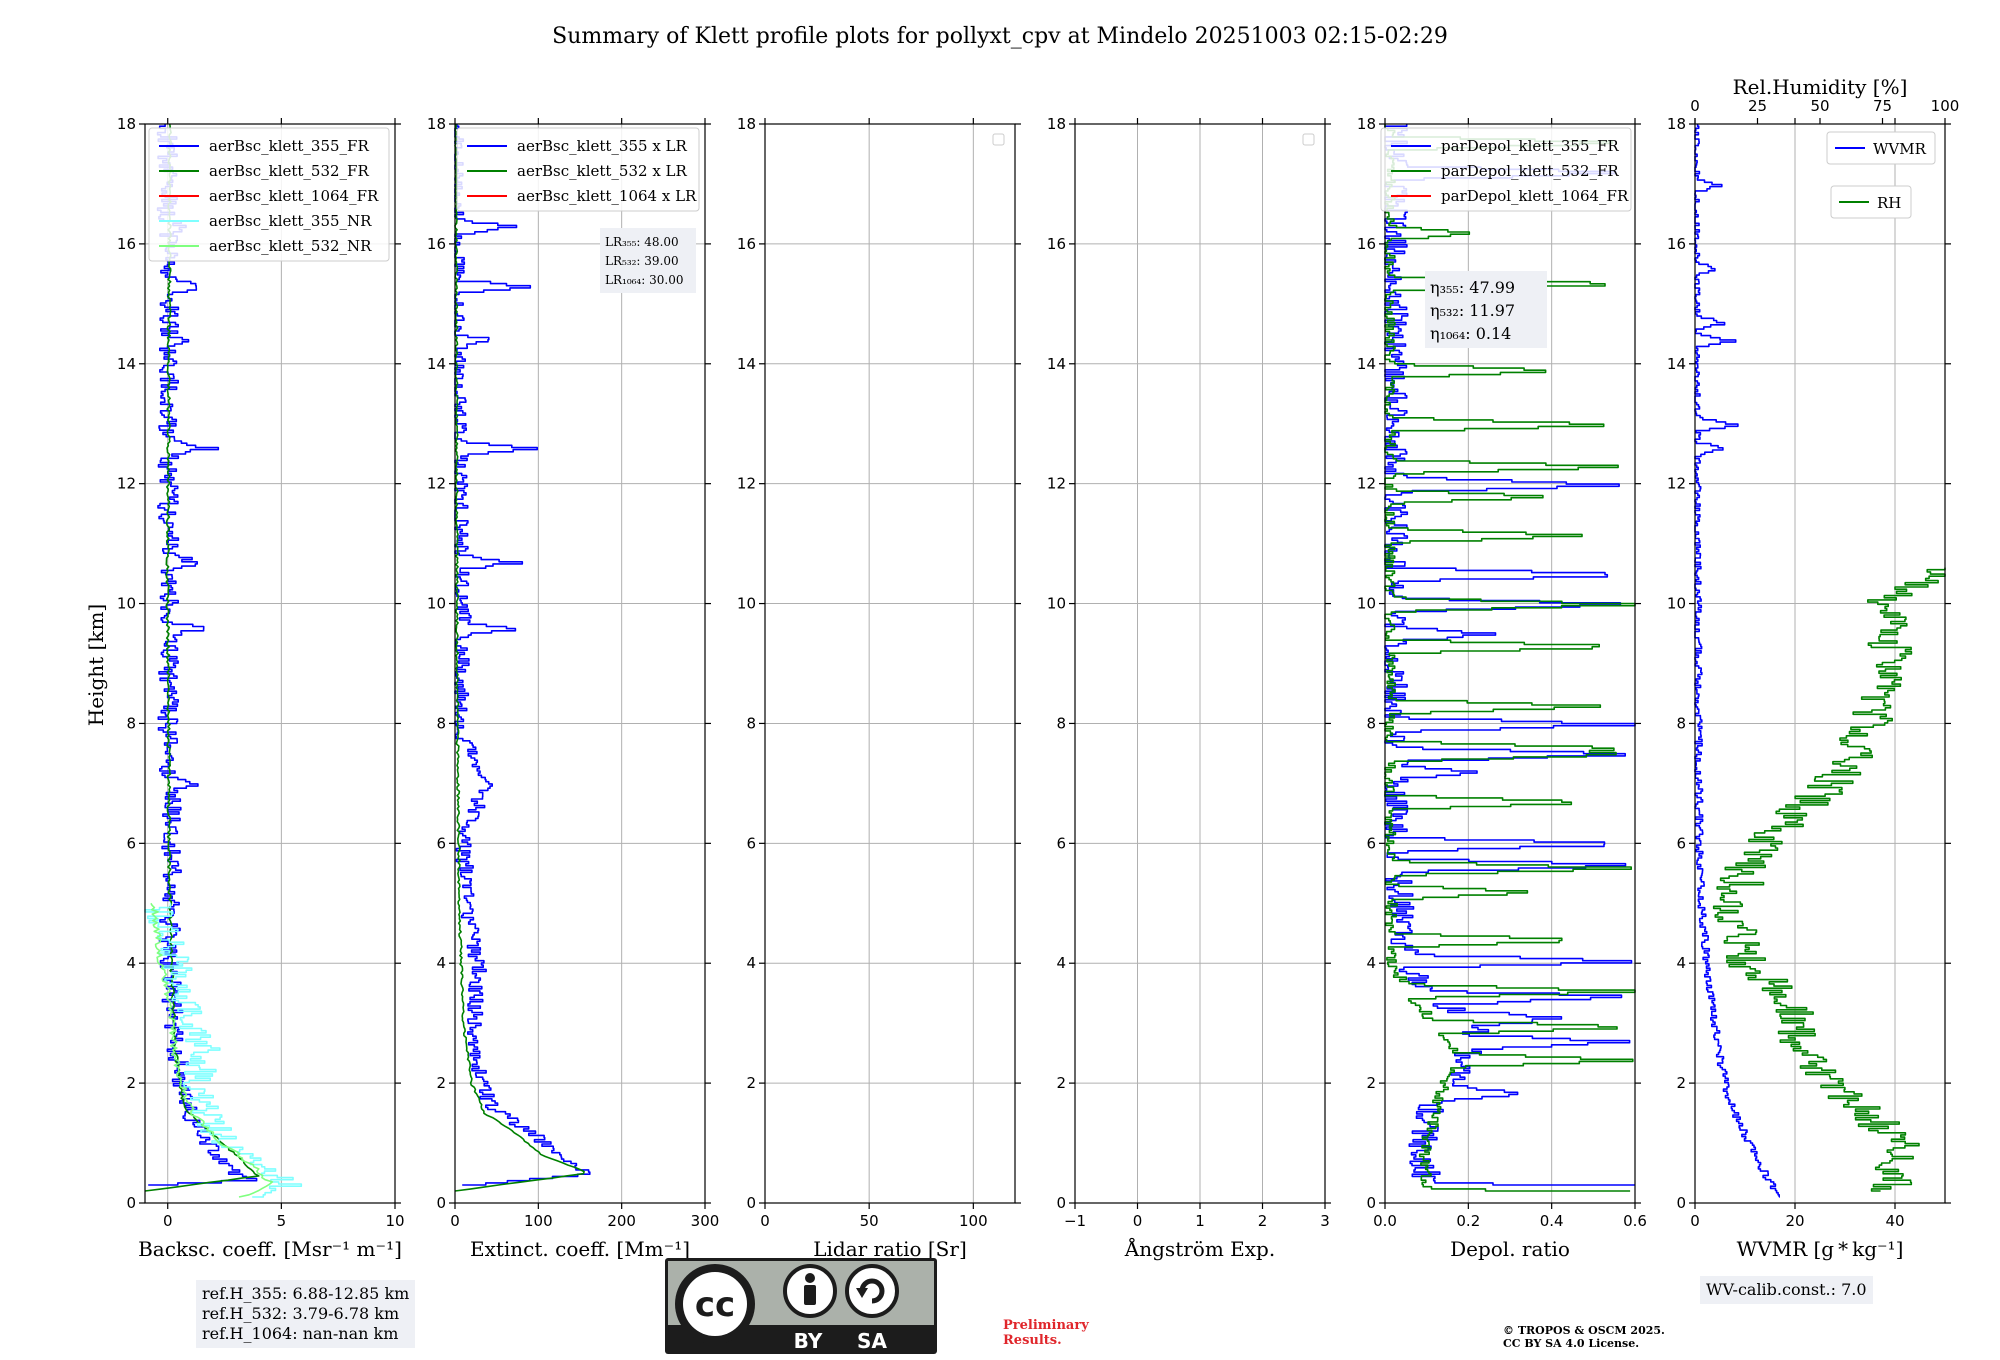 Image resolution: width=2000 pixels, height=1360 pixels. I want to click on annotation-box: η₃₅₅: 47.99 η₅₃₂: 11.97 η₁₀₆₄: 0.14, so click(1486, 309).